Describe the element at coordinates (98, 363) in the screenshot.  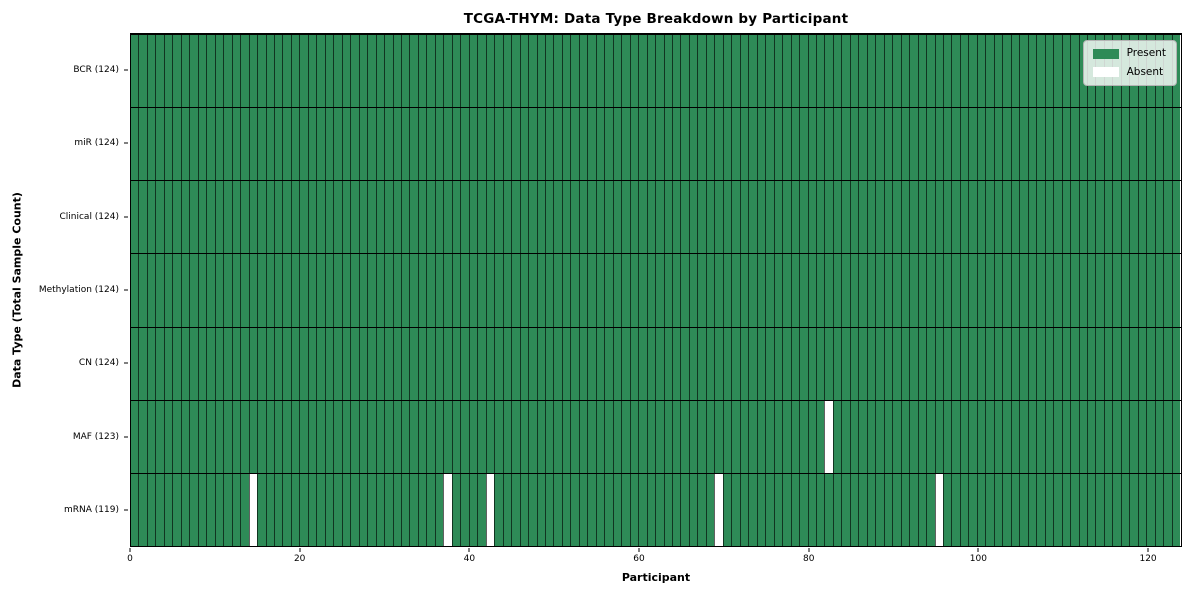
I see `y-tick-label: CN (124)` at that location.